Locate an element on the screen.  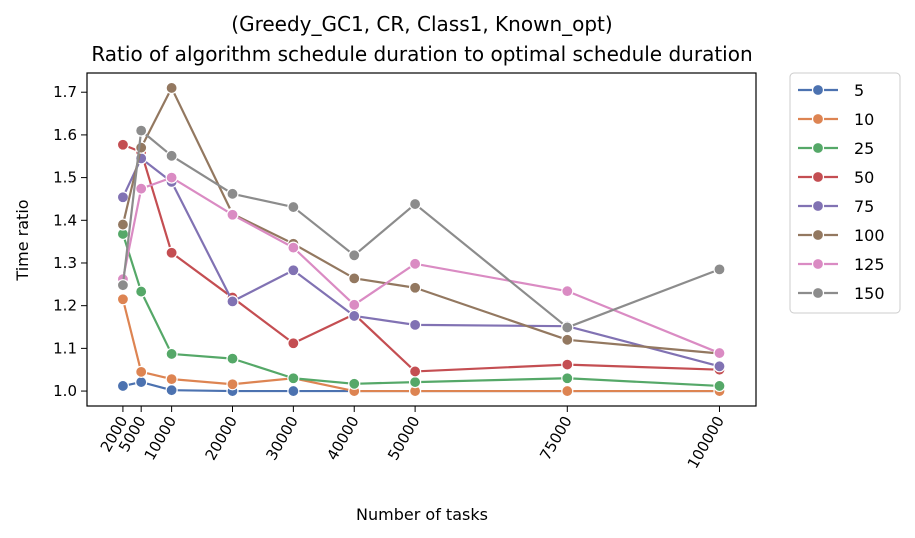
legend-entry-10: 10 is located at coordinates (836, 119).